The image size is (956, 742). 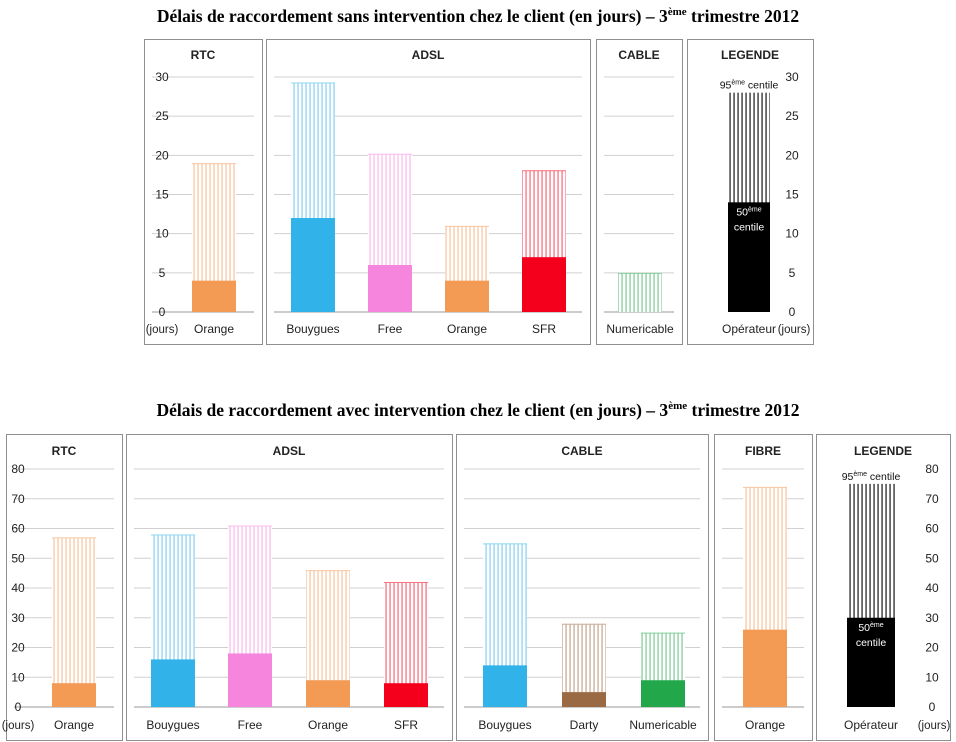 What do you see at coordinates (18, 469) in the screenshot?
I see `y-tick-left: 80` at bounding box center [18, 469].